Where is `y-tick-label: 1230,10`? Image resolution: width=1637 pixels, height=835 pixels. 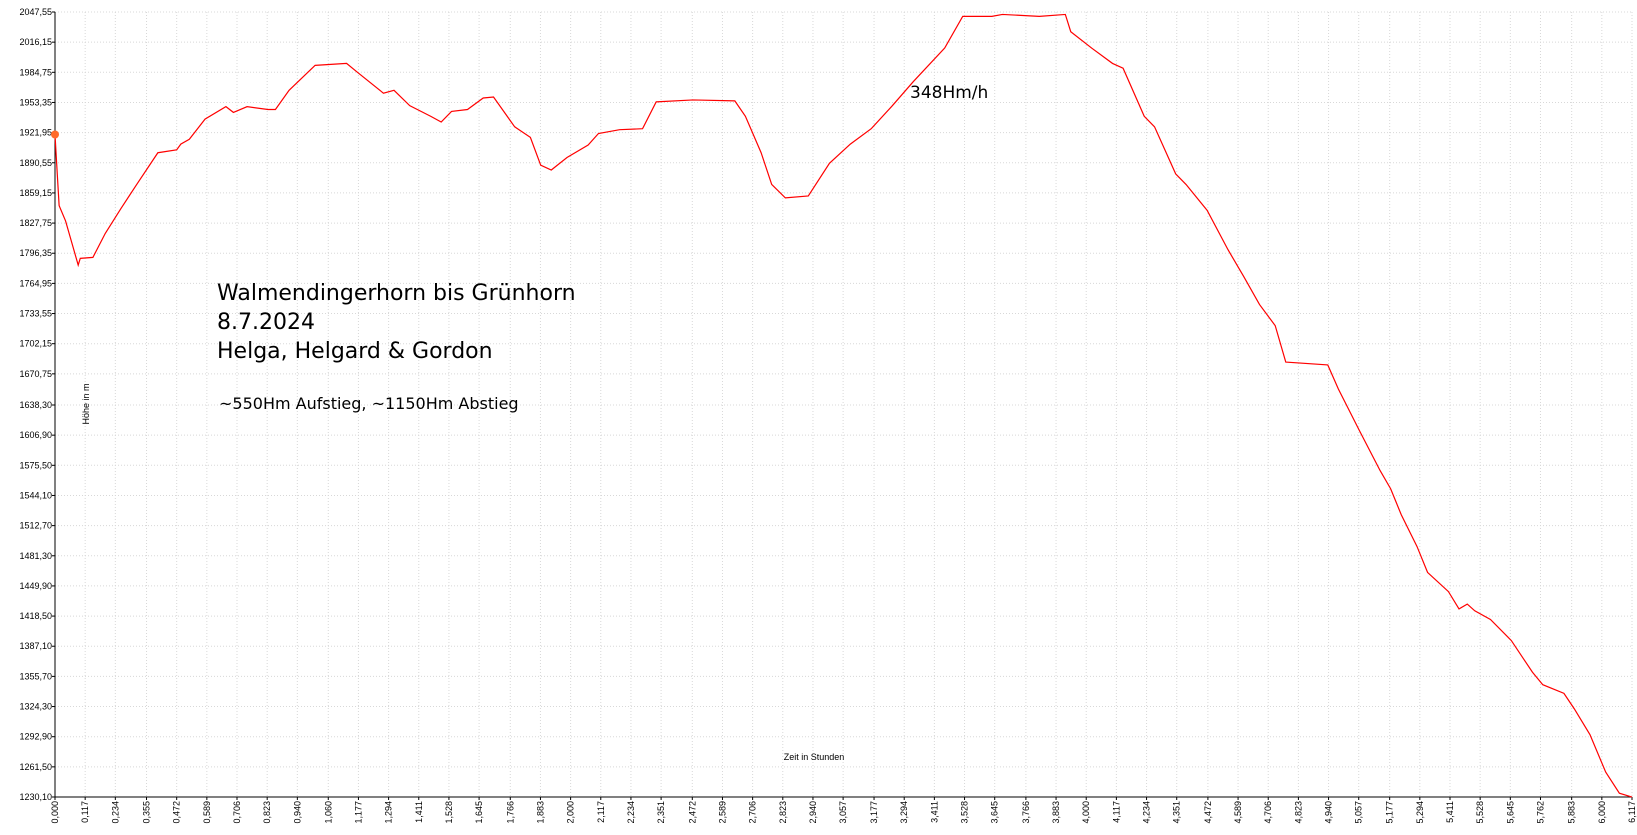 y-tick-label: 1230,10 is located at coordinates (35, 797).